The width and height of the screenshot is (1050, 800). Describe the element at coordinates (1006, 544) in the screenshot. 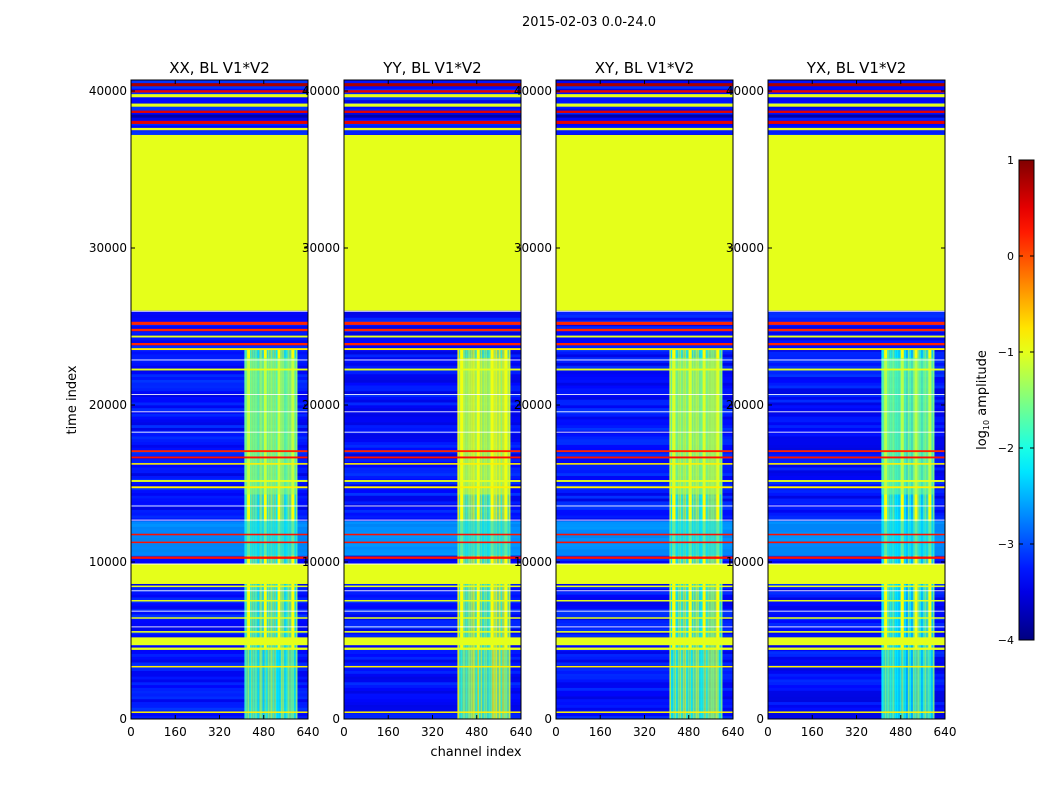

I see `colorbar-tick-label: −3` at that location.